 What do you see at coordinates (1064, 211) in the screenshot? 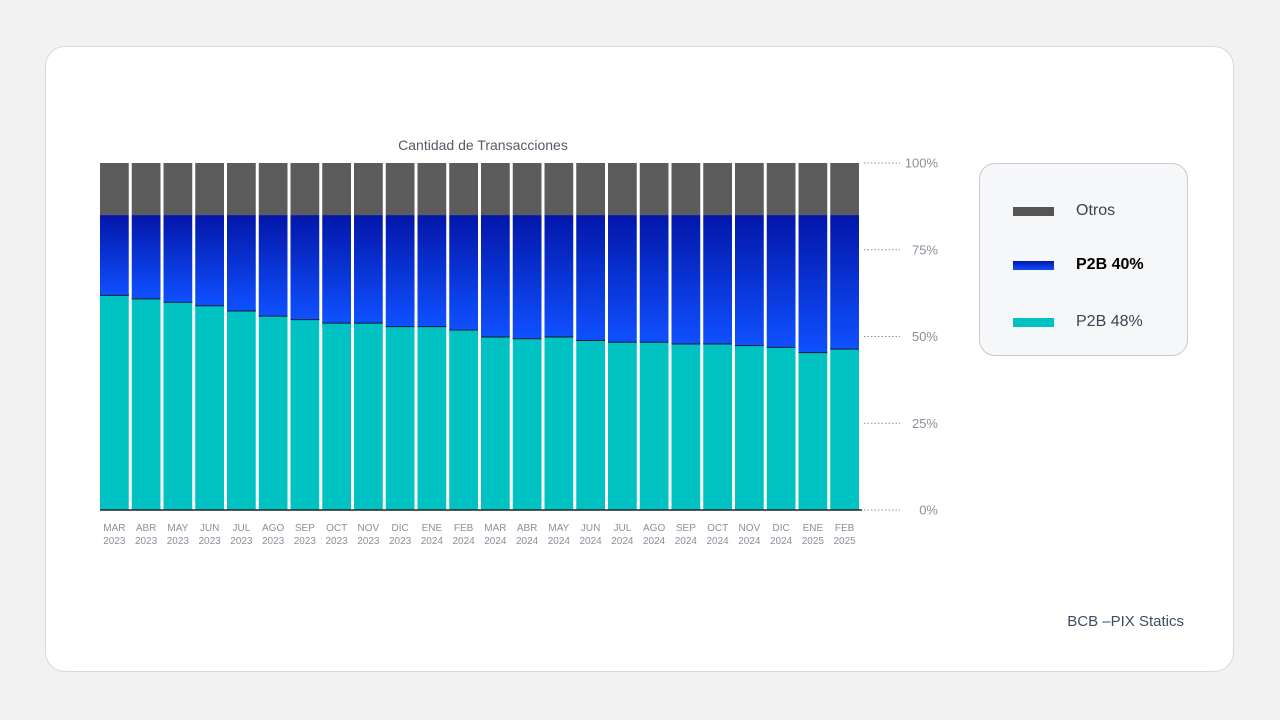
I see `legend-item-otros: Otros` at bounding box center [1064, 211].